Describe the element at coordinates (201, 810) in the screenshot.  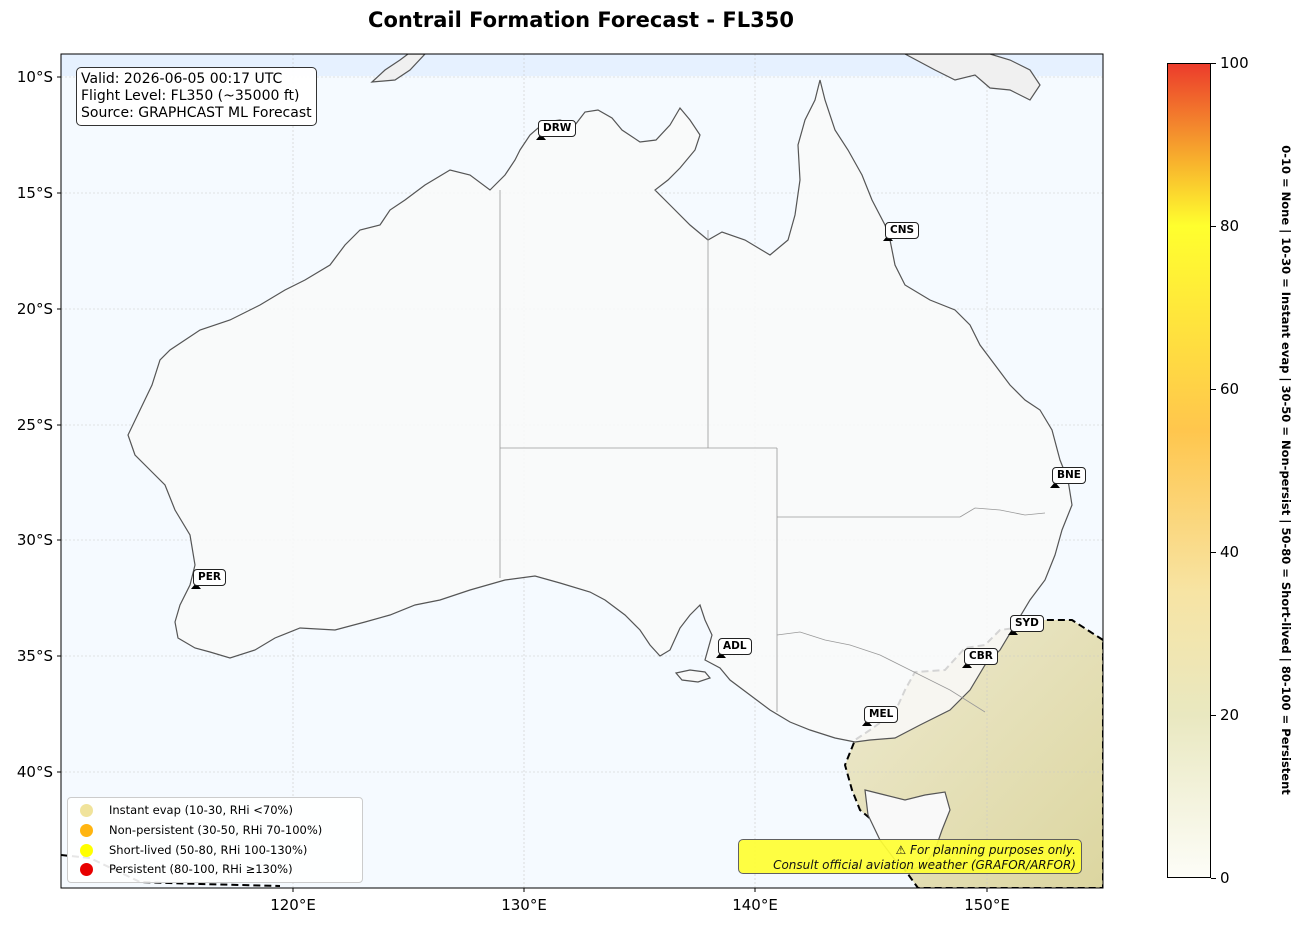
I see `legend-label: Instant evap (10-30, RHi <70%)` at that location.